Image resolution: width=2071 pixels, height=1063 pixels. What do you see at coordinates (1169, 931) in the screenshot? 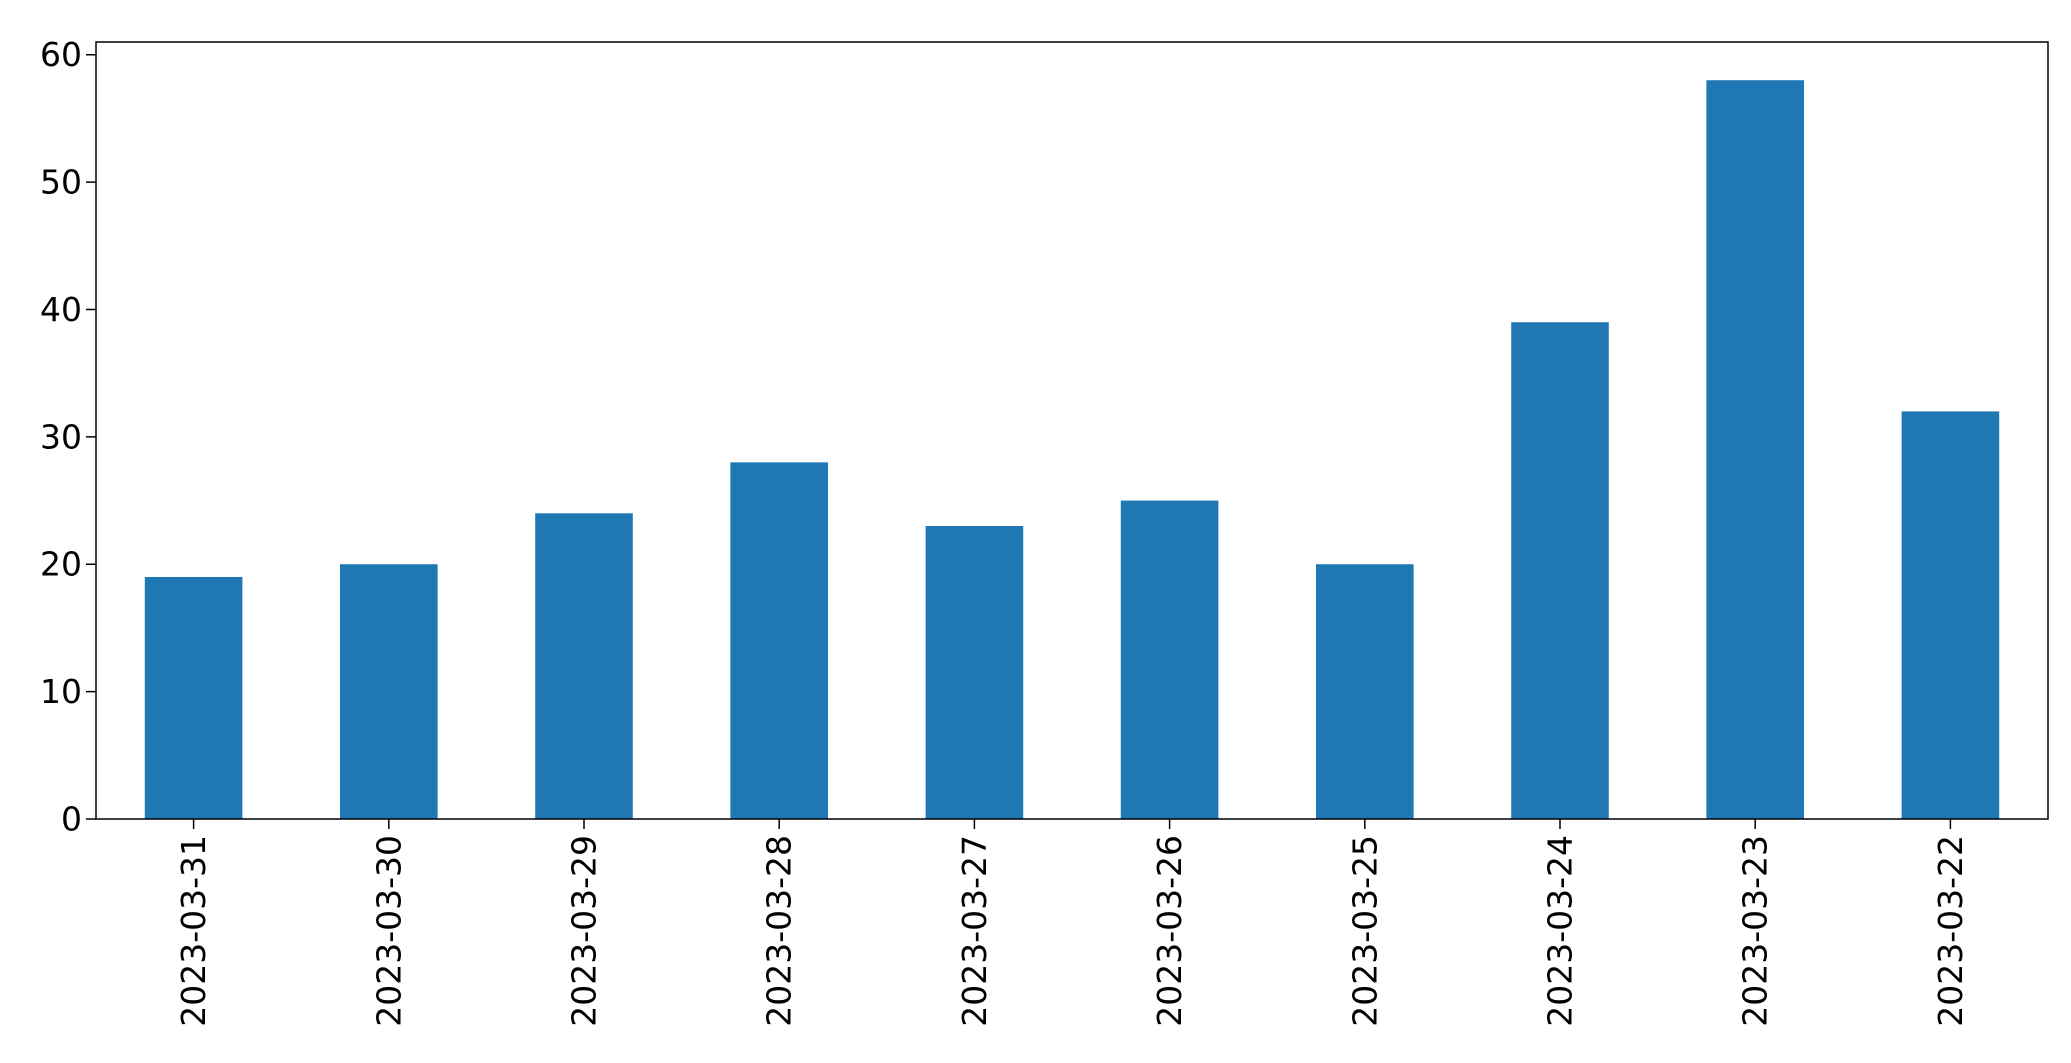
I see `x-tick-label: 2023-03-26` at bounding box center [1169, 931].